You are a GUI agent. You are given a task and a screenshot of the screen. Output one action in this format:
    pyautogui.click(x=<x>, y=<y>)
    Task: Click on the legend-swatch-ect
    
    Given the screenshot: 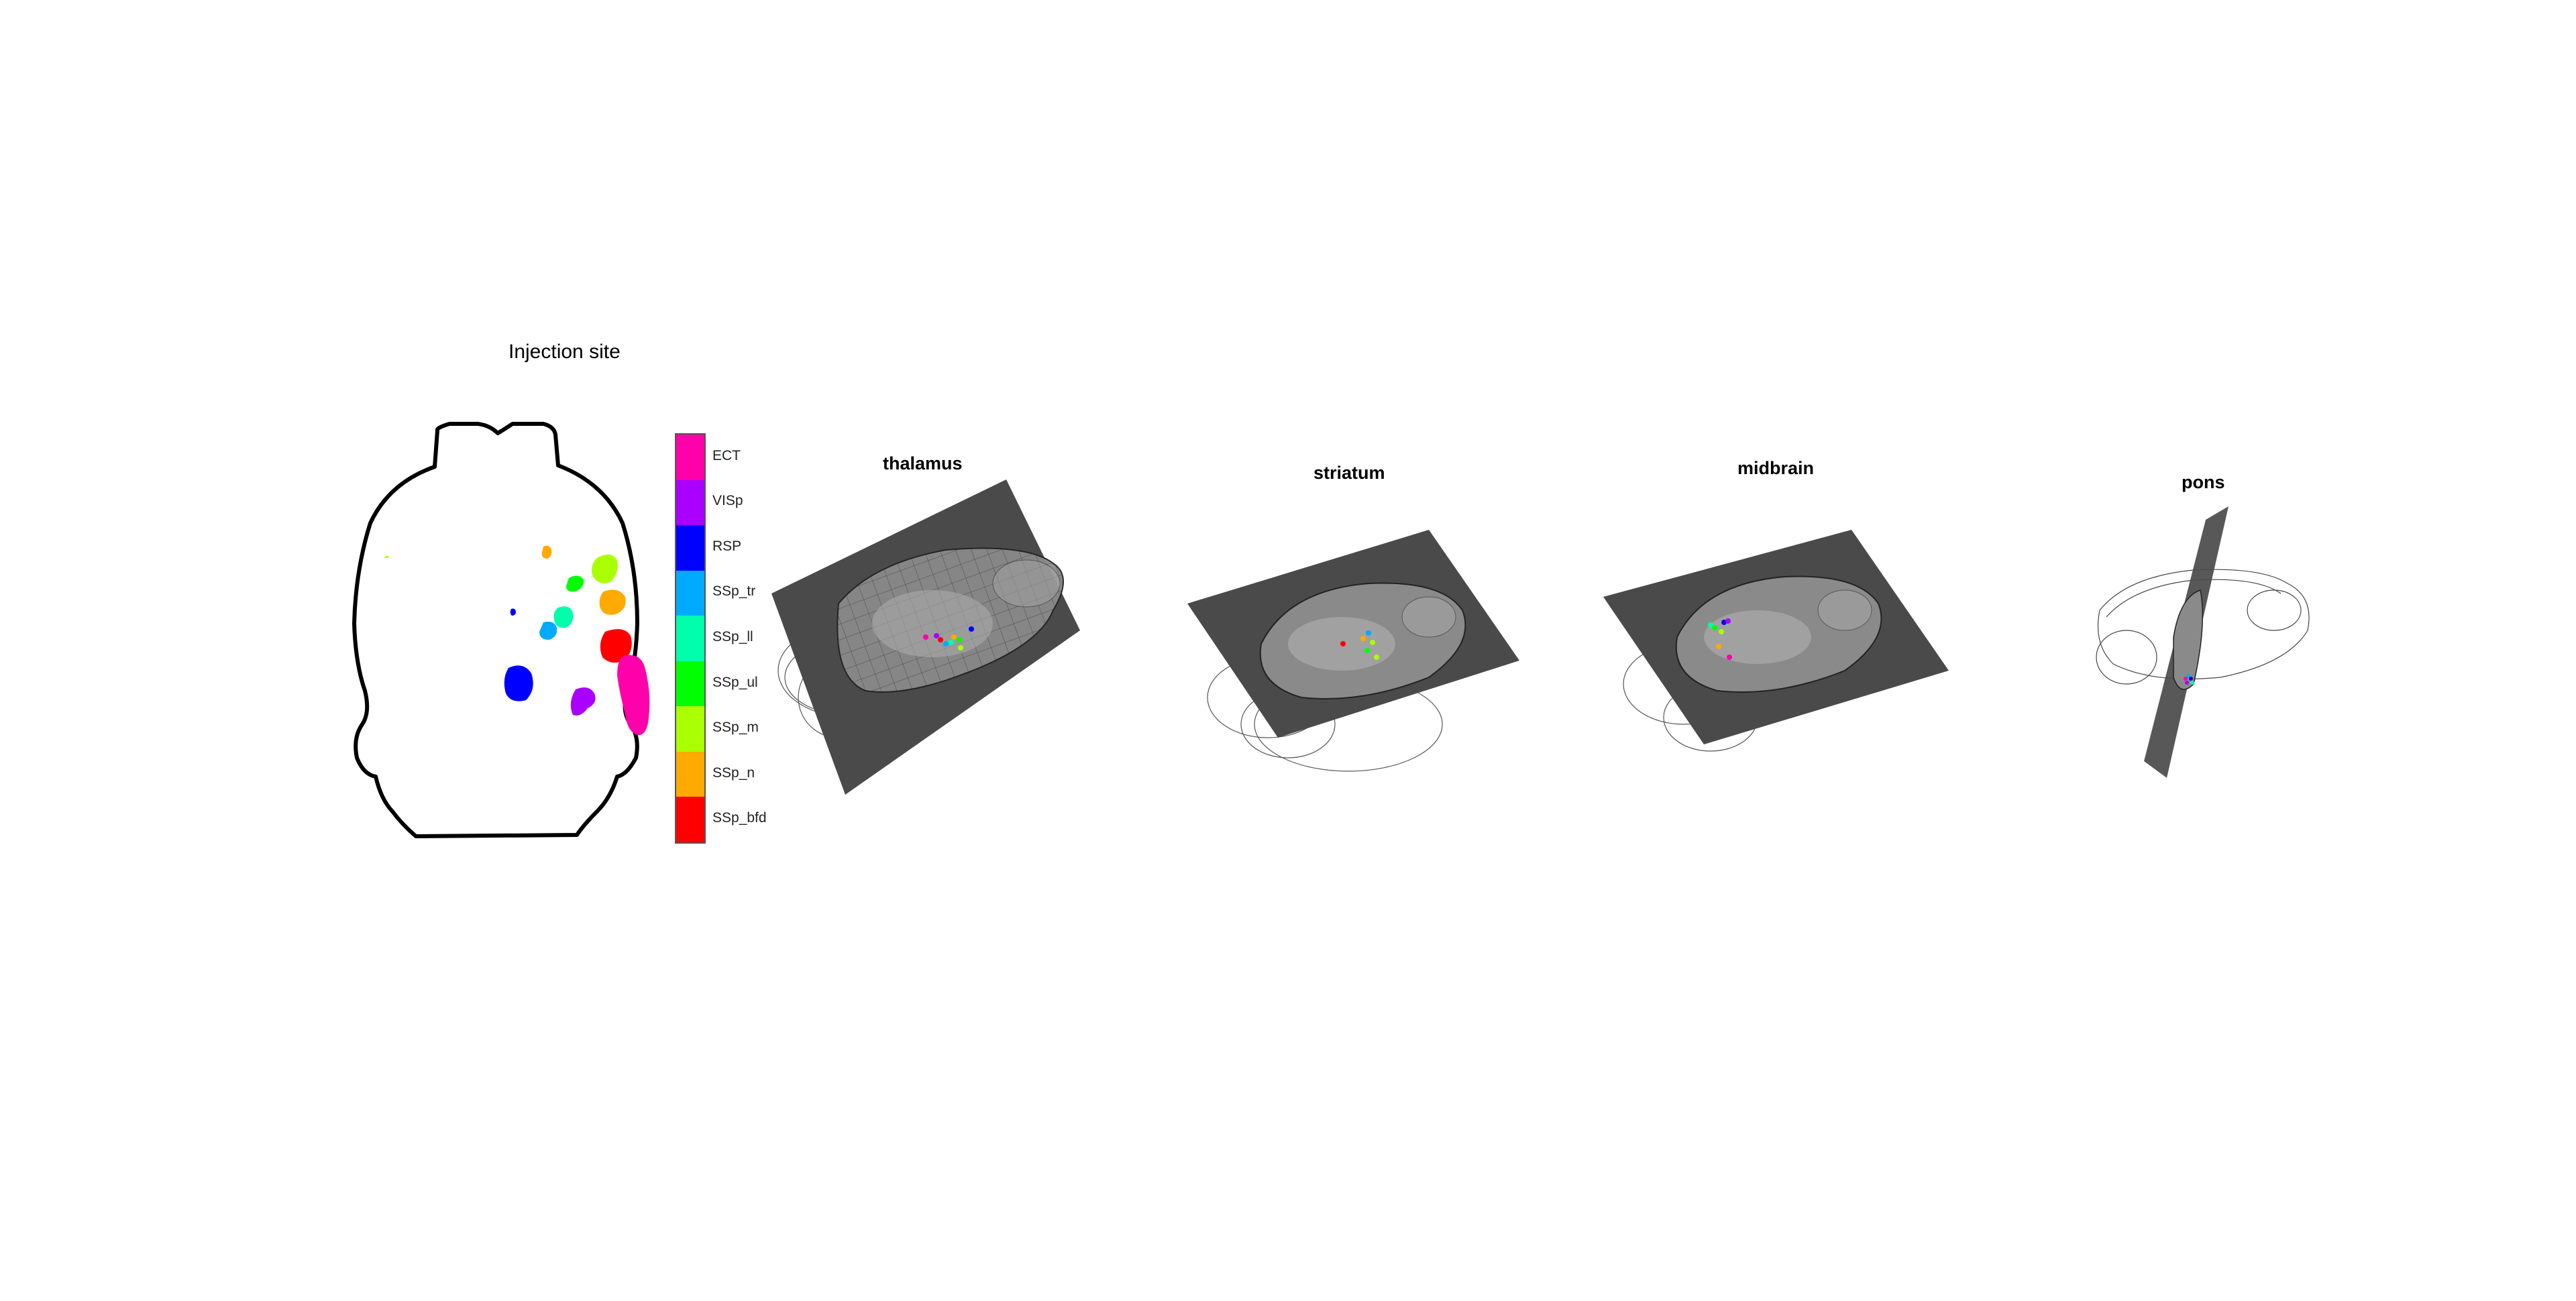 What is the action you would take?
    pyautogui.click(x=690, y=458)
    